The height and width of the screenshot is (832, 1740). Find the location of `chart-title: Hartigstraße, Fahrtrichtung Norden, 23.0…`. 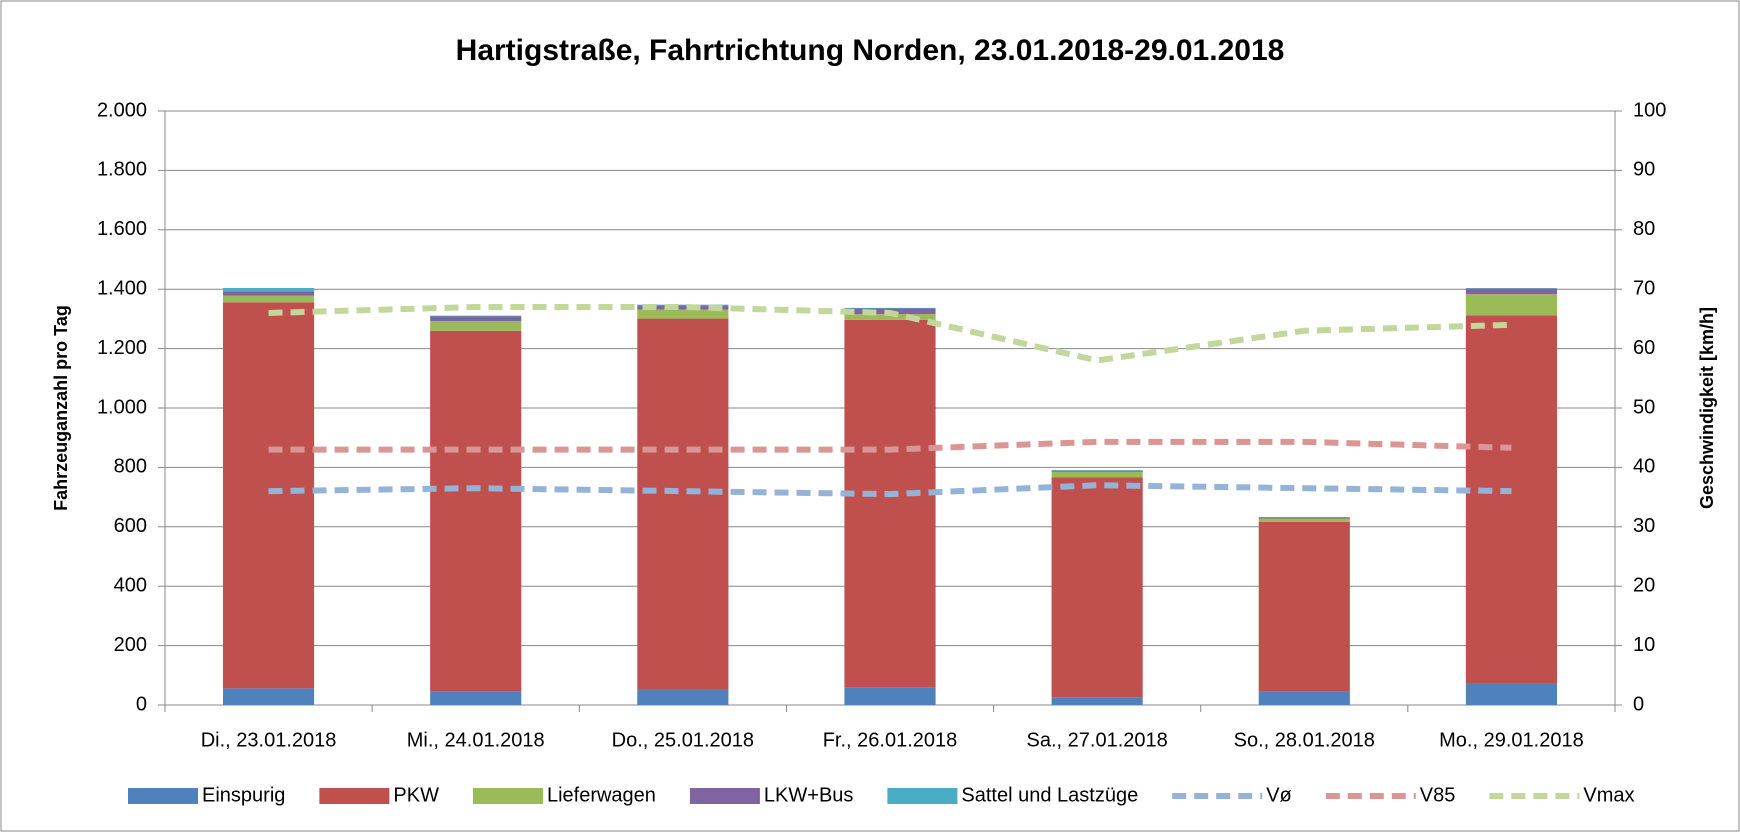

chart-title: Hartigstraße, Fahrtrichtung Norden, 23.0… is located at coordinates (870, 50).